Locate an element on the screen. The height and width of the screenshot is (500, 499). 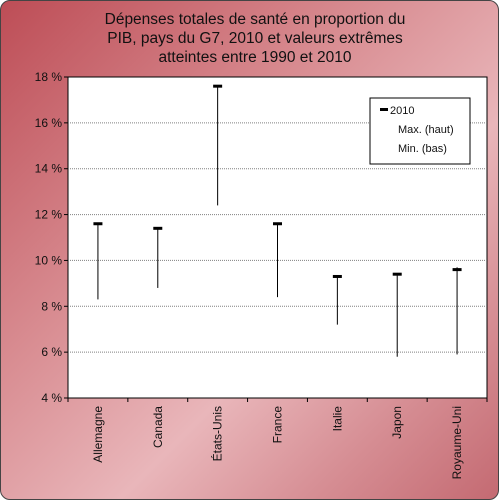
x-category-label: Canada is located at coordinates (158, 427).